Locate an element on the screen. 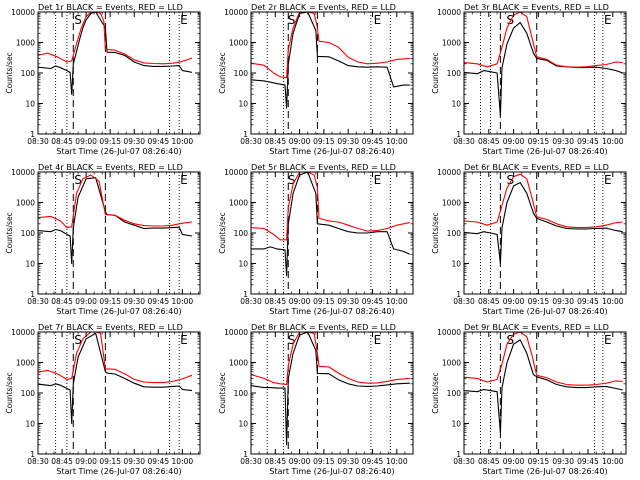 The width and height of the screenshot is (640, 480). panel-title: Det 5r BLACK = Events, RED = LLD is located at coordinates (323, 167).